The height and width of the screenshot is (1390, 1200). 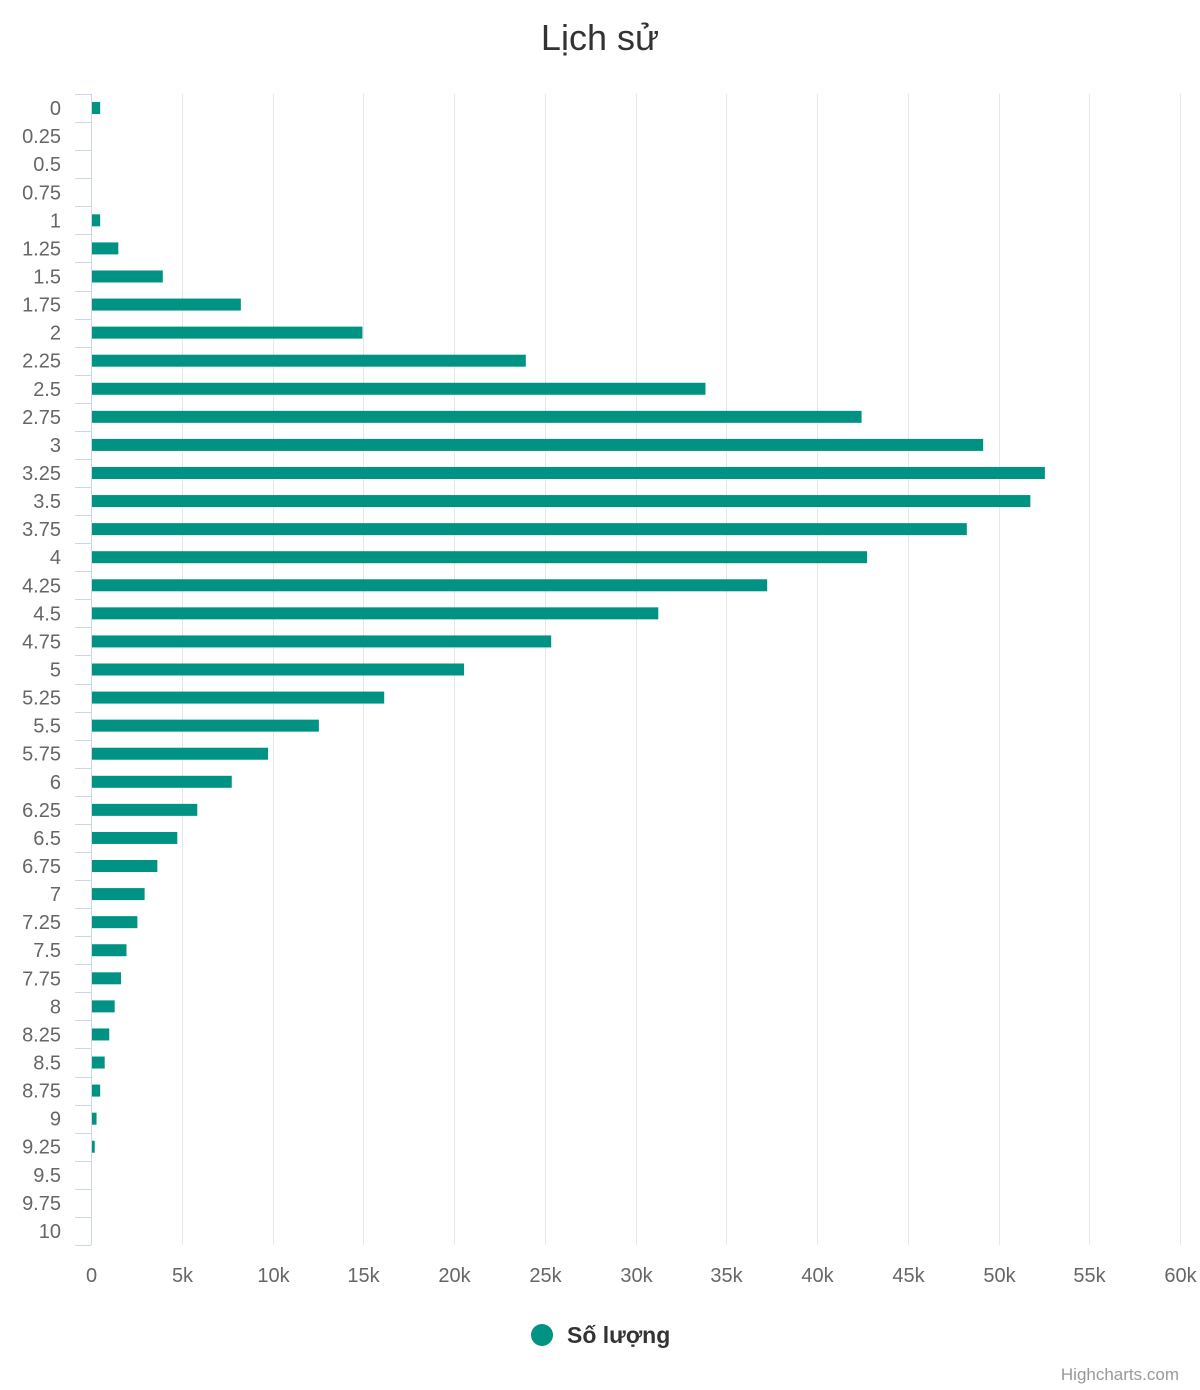 I want to click on category-tick-label: 1.75, so click(x=41, y=306).